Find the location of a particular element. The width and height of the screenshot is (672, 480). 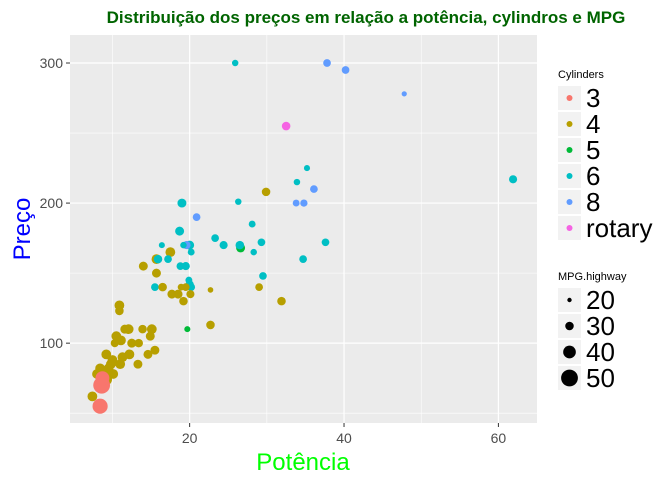

legend-size-label: 20 is located at coordinates (600, 300).